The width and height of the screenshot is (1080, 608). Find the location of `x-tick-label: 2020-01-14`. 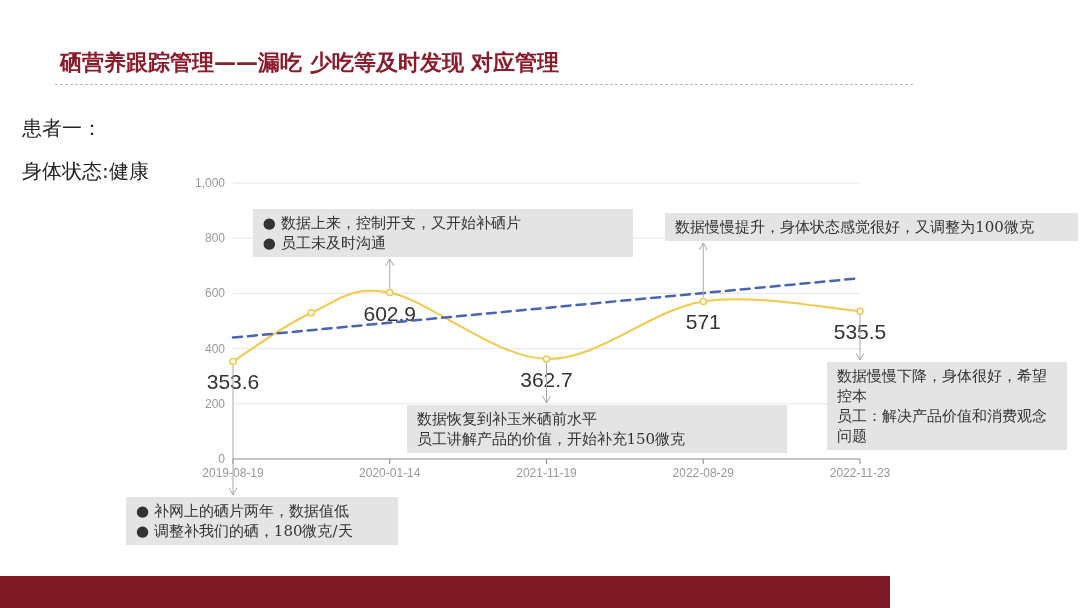

x-tick-label: 2020-01-14 is located at coordinates (390, 473).